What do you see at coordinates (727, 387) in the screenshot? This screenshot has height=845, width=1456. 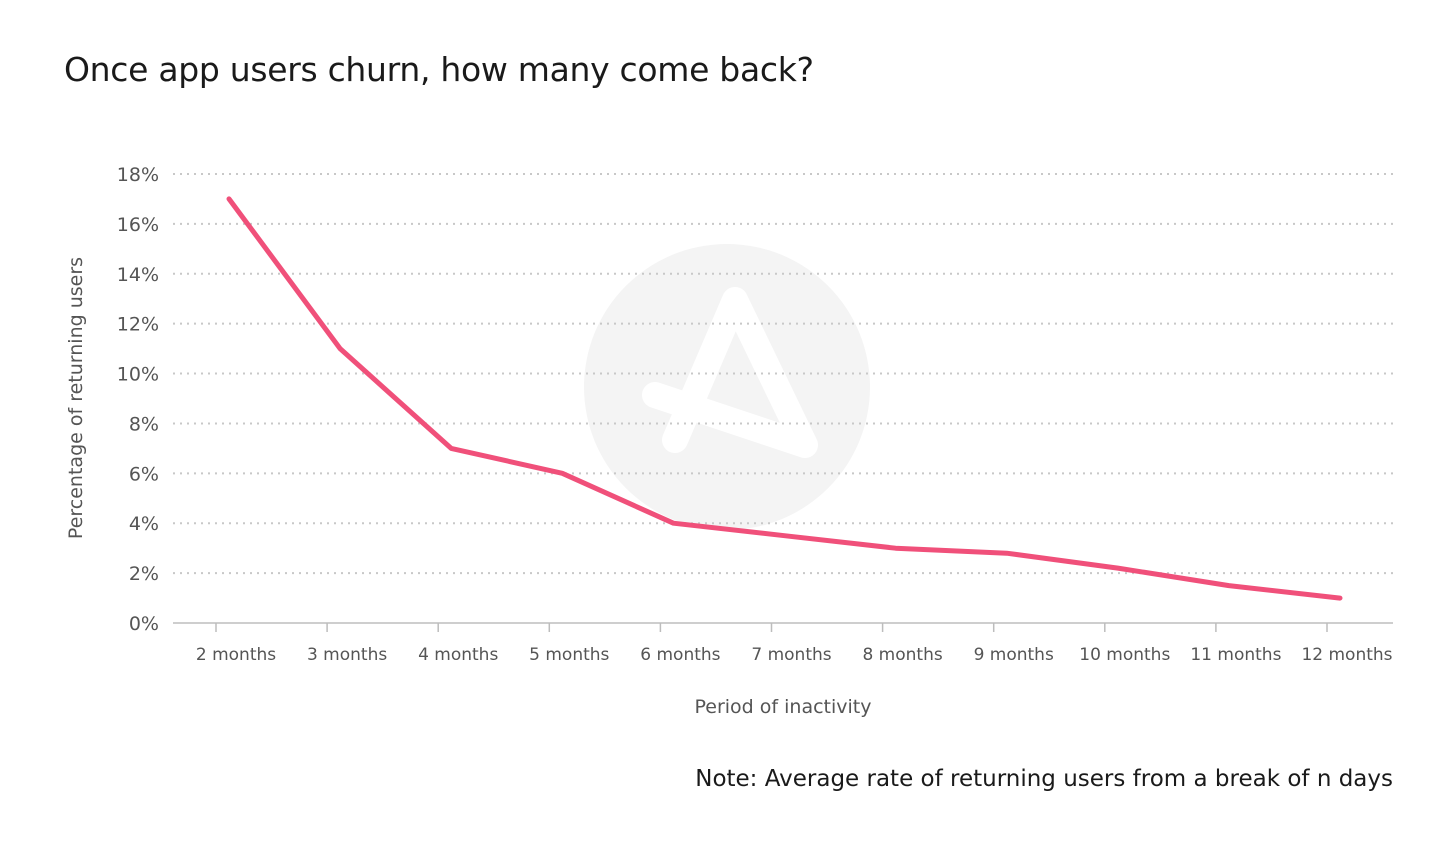 I see `logo-watermark-icon` at bounding box center [727, 387].